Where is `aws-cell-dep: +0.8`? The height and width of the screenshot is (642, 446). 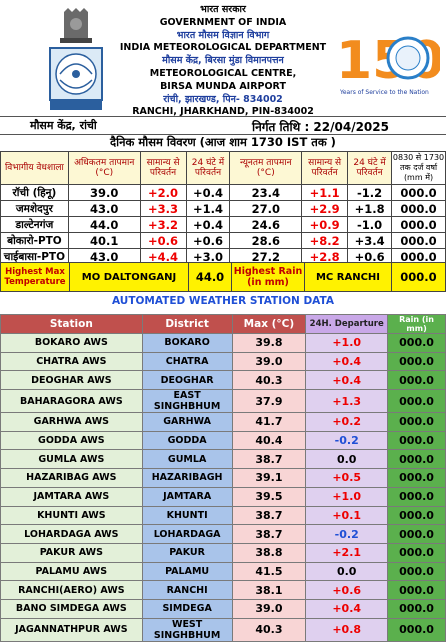 aws-cell-dep: +0.8 is located at coordinates (347, 629).